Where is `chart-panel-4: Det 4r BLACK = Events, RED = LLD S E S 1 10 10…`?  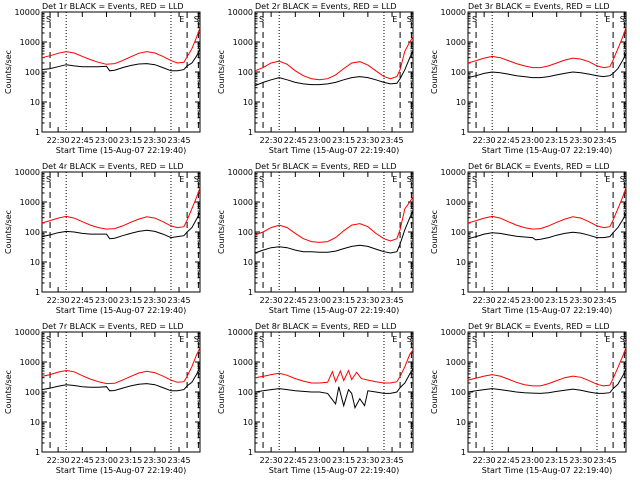 chart-panel-4: Det 4r BLACK = Events, RED = LLD S E S 1 10 10… is located at coordinates (102, 238).